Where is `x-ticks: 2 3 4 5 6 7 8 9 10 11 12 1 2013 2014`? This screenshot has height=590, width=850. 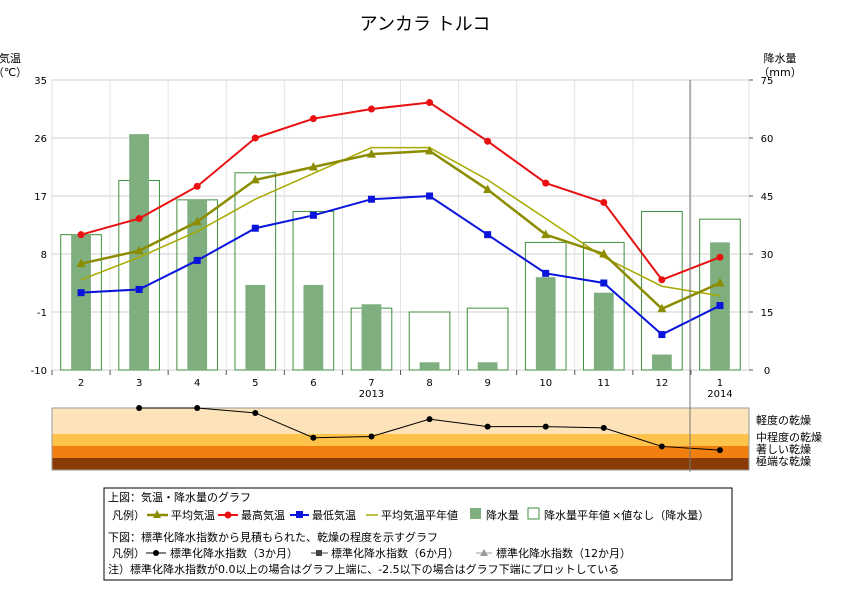 x-ticks: 2 3 4 5 6 7 8 9 10 11 12 1 2013 2014 is located at coordinates (392, 385).